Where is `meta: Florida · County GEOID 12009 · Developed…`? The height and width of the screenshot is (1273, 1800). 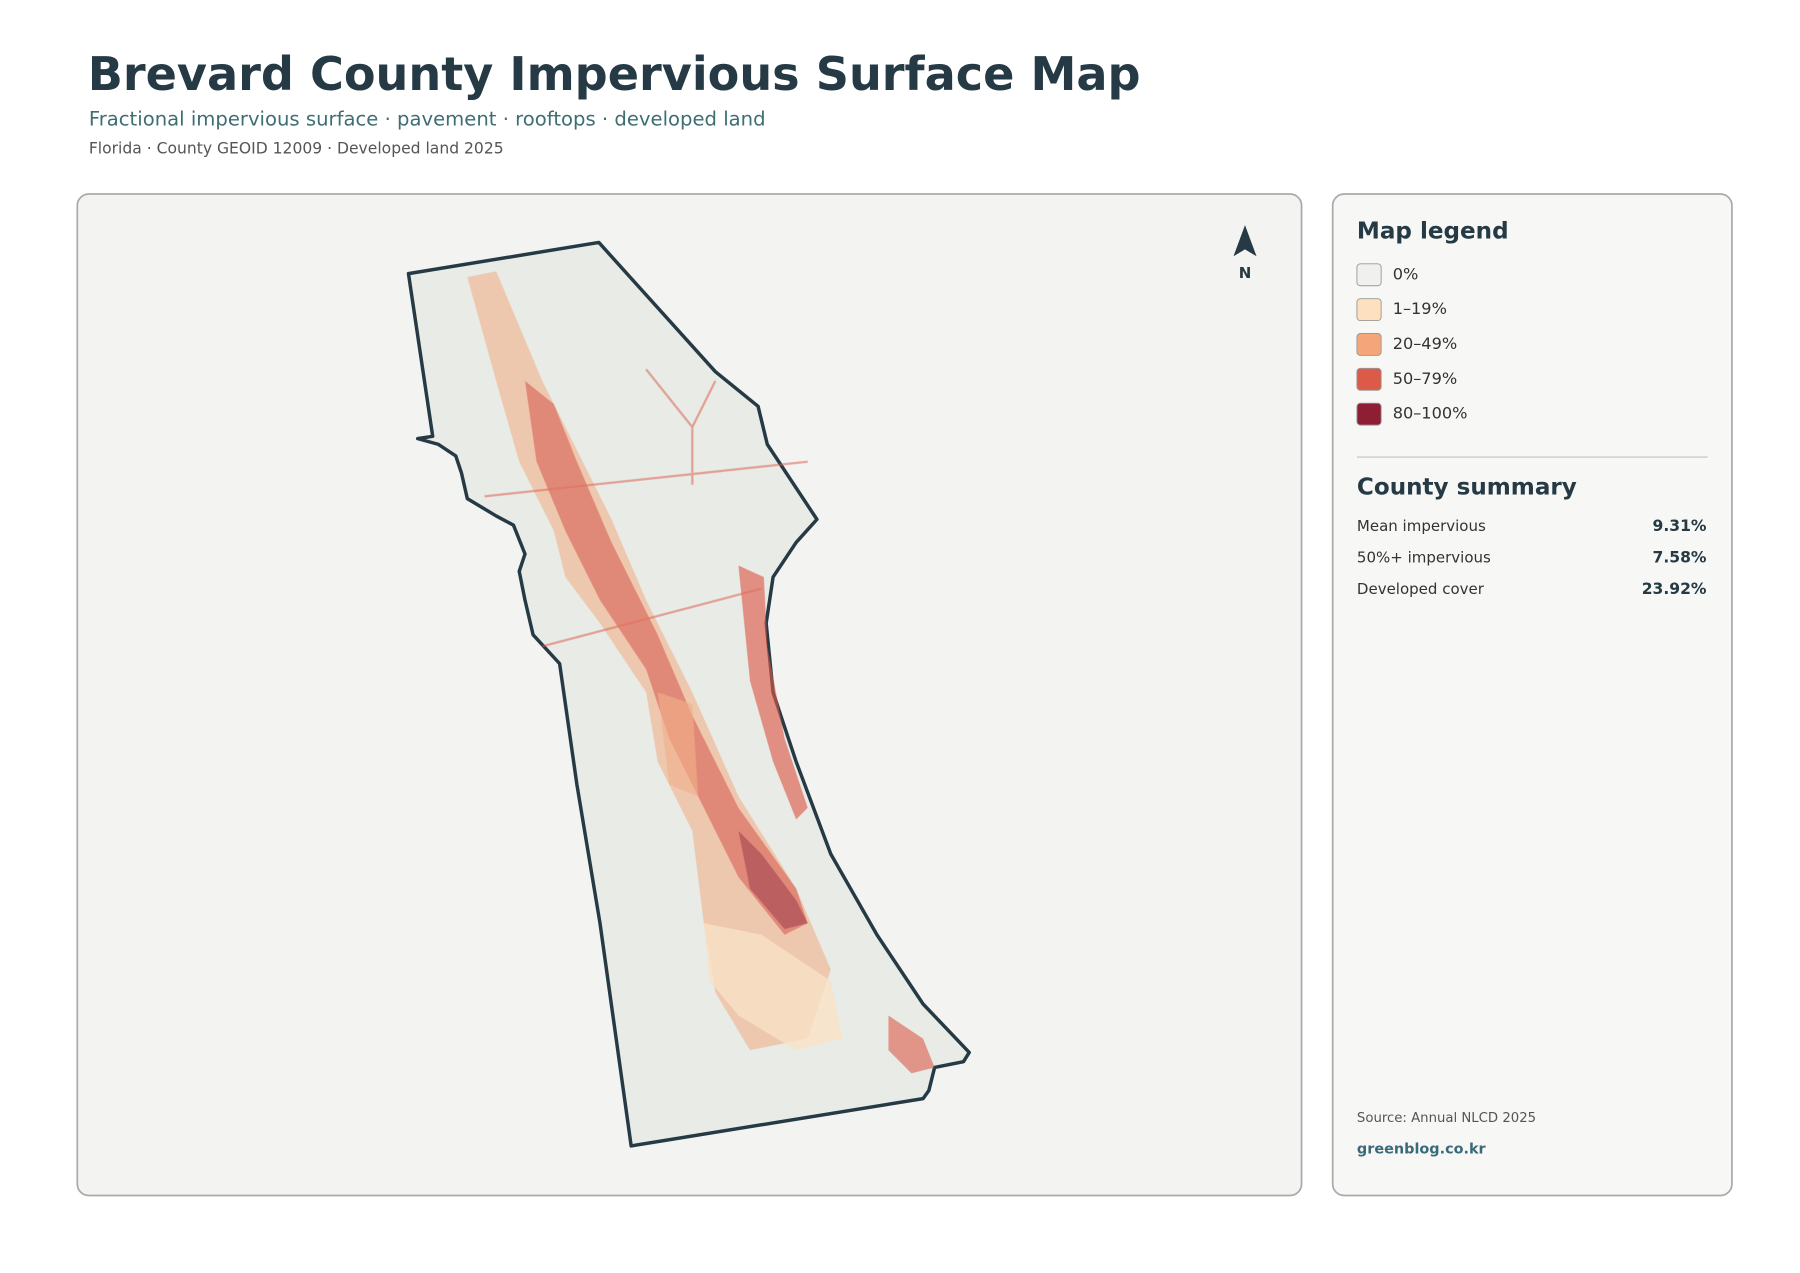
meta: Florida · County GEOID 12009 · Developed… is located at coordinates (296, 149).